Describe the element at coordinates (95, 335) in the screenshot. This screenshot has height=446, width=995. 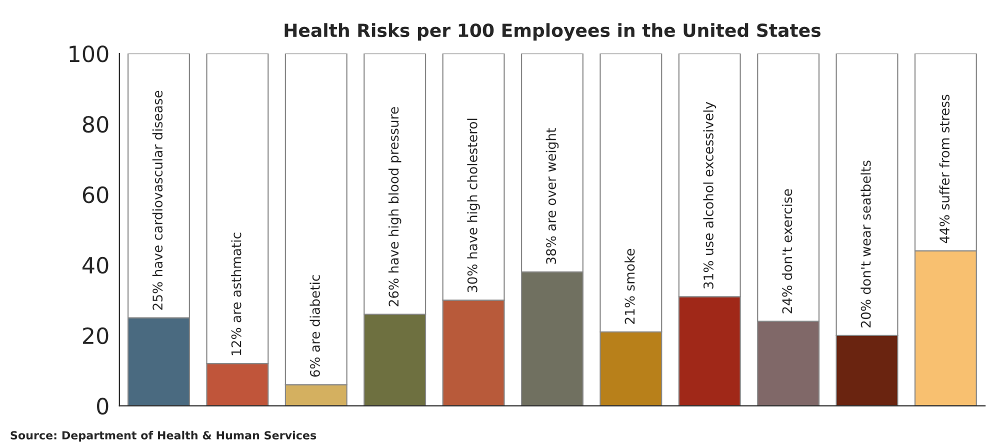
I see `y-tick-label: 20` at that location.